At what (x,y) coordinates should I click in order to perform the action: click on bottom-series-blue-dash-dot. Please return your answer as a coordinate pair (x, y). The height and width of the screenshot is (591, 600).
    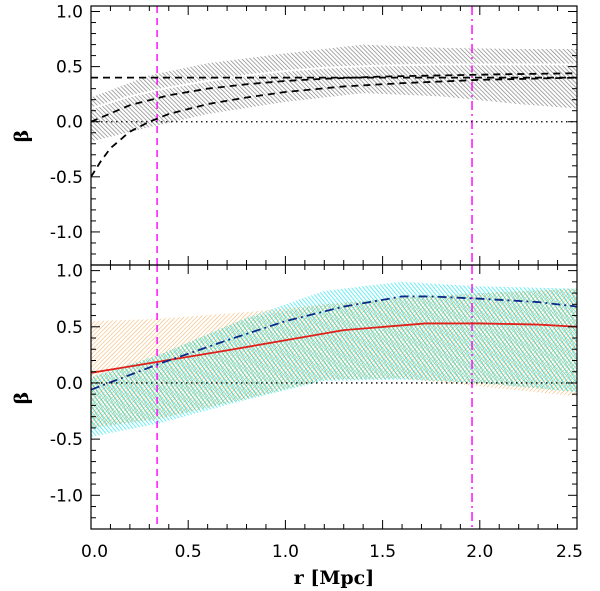
    Looking at the image, I should click on (334, 343).